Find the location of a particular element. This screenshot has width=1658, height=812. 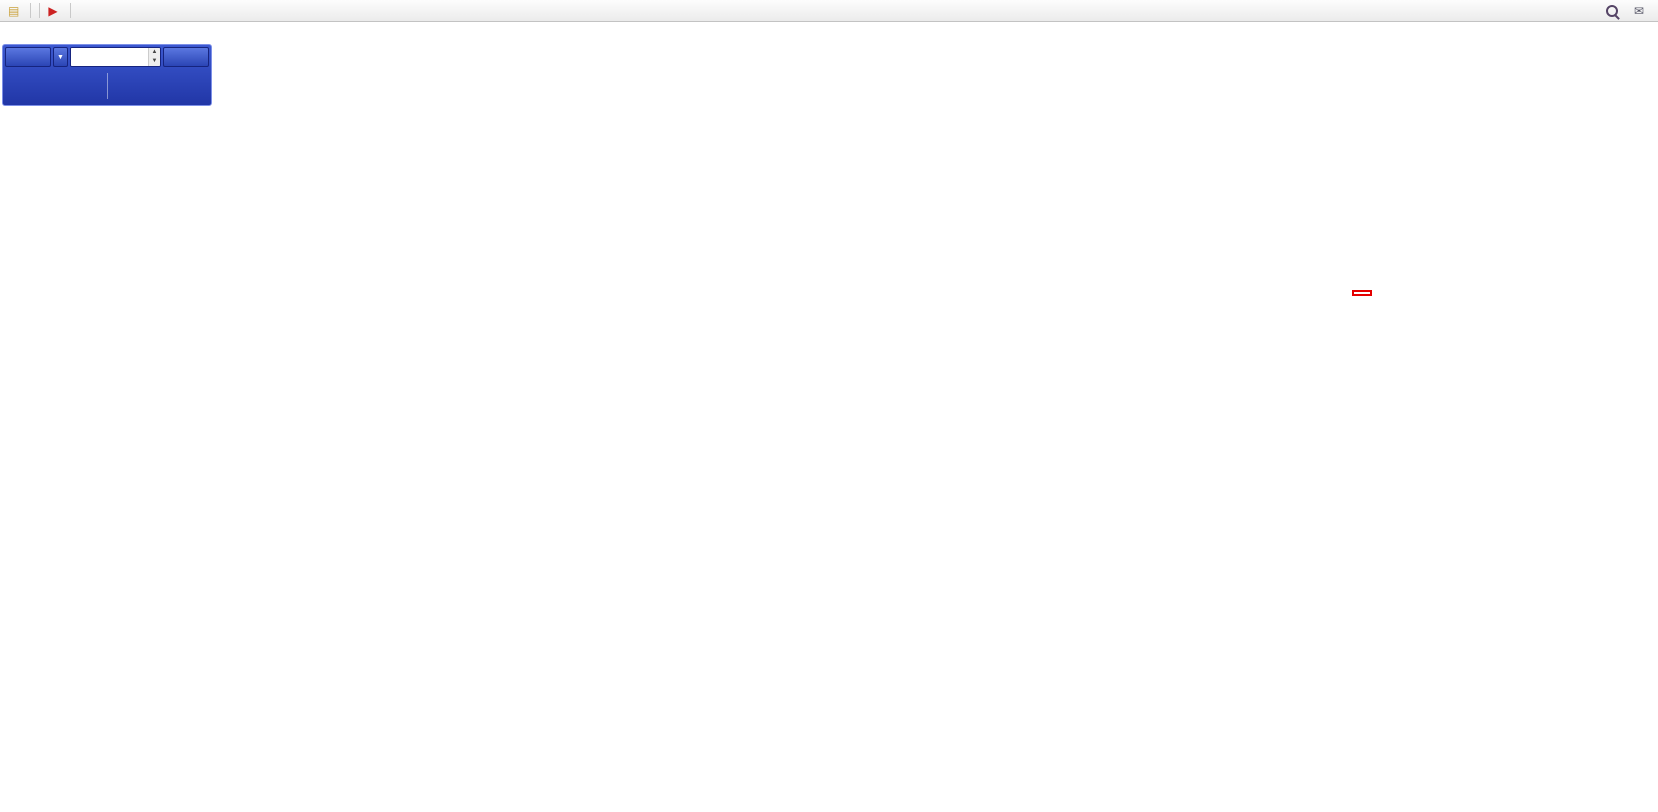

order-settings-dropdown: ▼ is located at coordinates (60, 57).